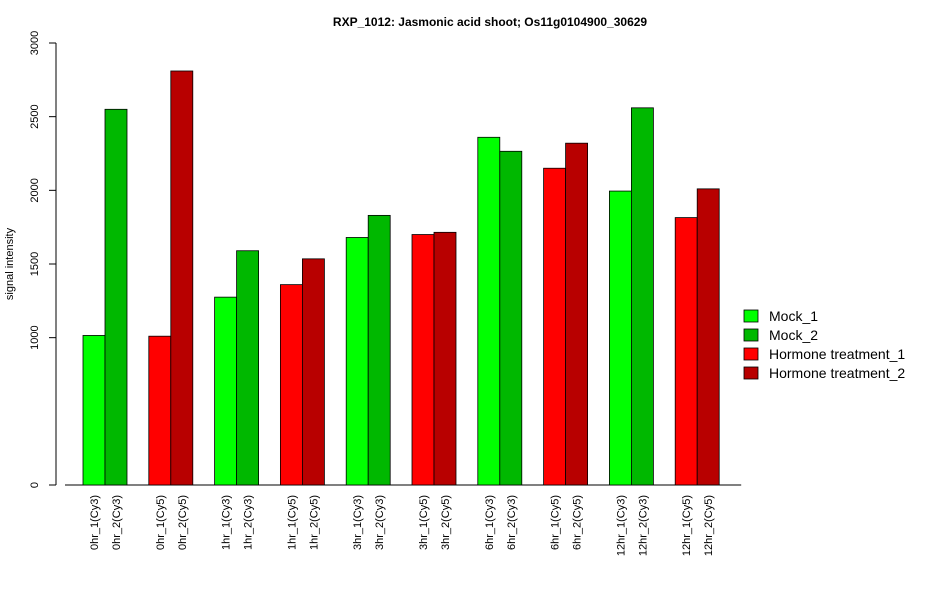 This screenshot has width=950, height=600. I want to click on y-tick-label: 2000, so click(35, 190).